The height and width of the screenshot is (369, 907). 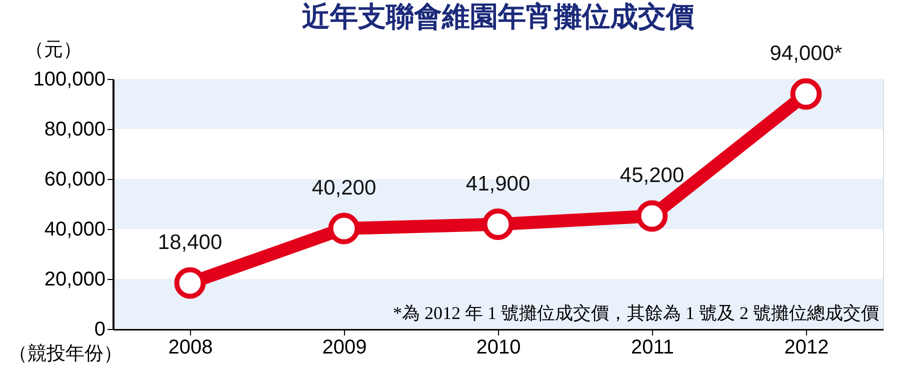 What do you see at coordinates (75, 279) in the screenshot?
I see `y-tick-label: 20,000` at bounding box center [75, 279].